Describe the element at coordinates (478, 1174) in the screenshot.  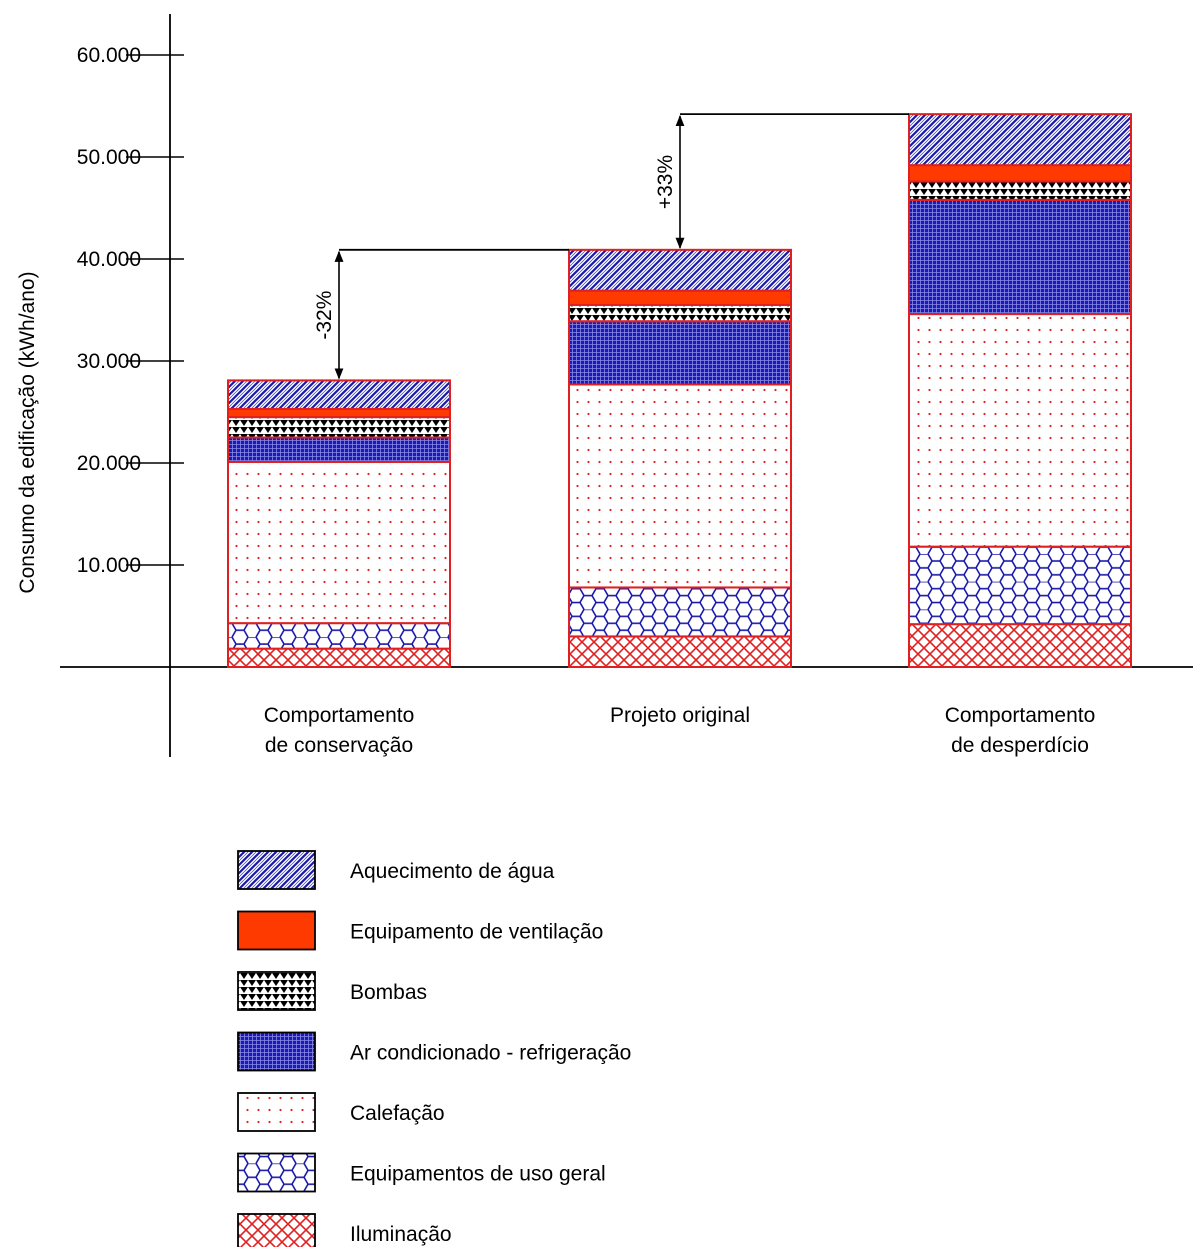
I see `legend-label: Equipamentos de uso geral` at that location.